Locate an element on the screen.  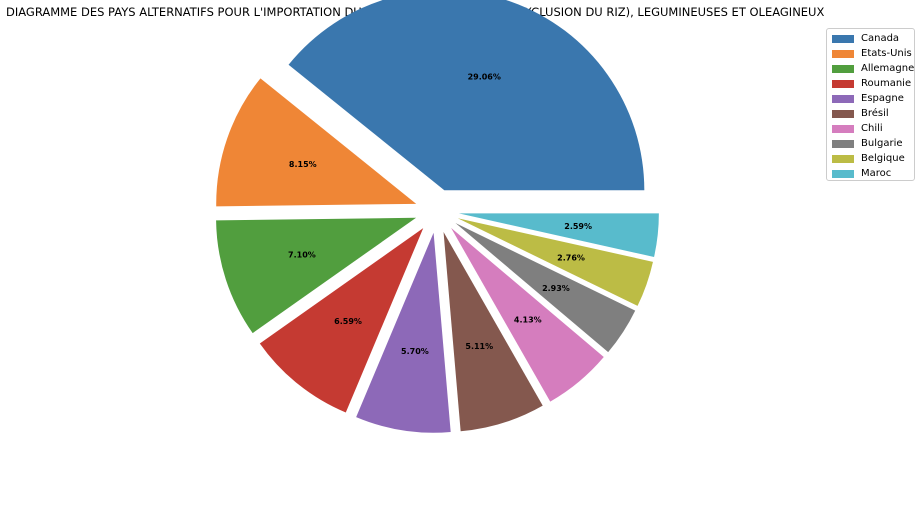
legend-item-belgique: Belgique is located at coordinates (873, 158).